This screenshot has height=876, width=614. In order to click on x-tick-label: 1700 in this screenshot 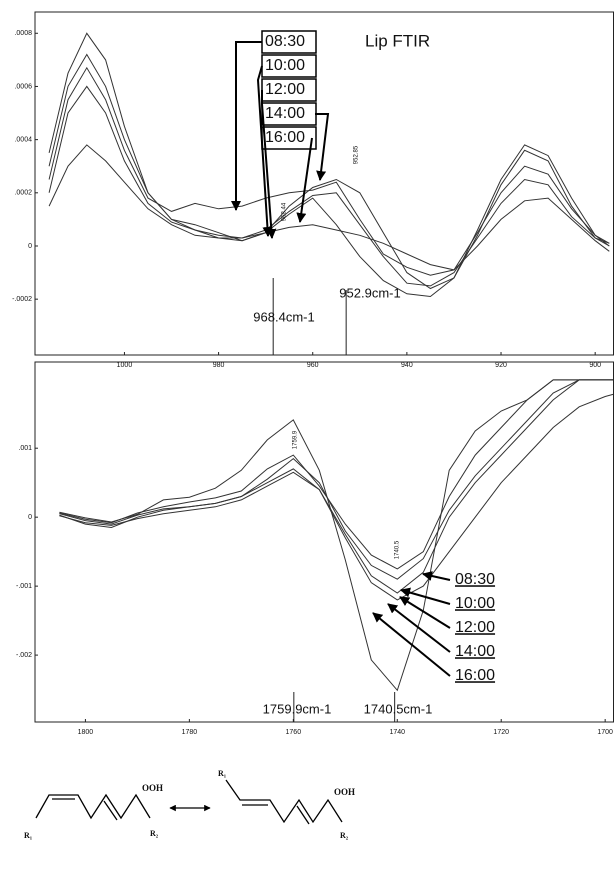, I will do `click(605, 732)`.